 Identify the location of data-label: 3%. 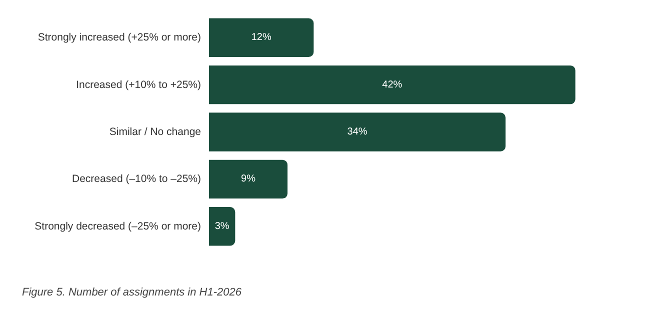
(222, 226).